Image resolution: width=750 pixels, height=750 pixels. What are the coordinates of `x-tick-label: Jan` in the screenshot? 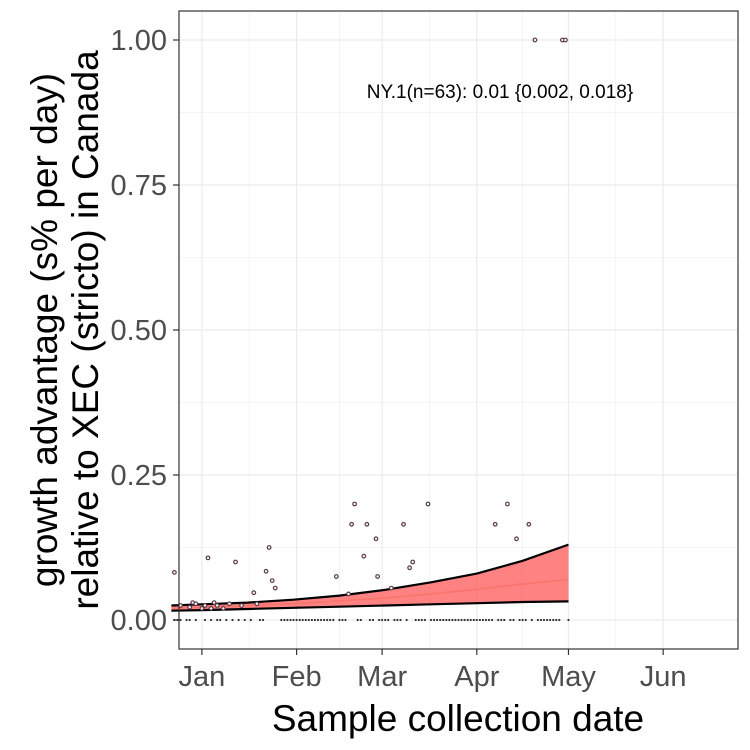 It's located at (202, 677).